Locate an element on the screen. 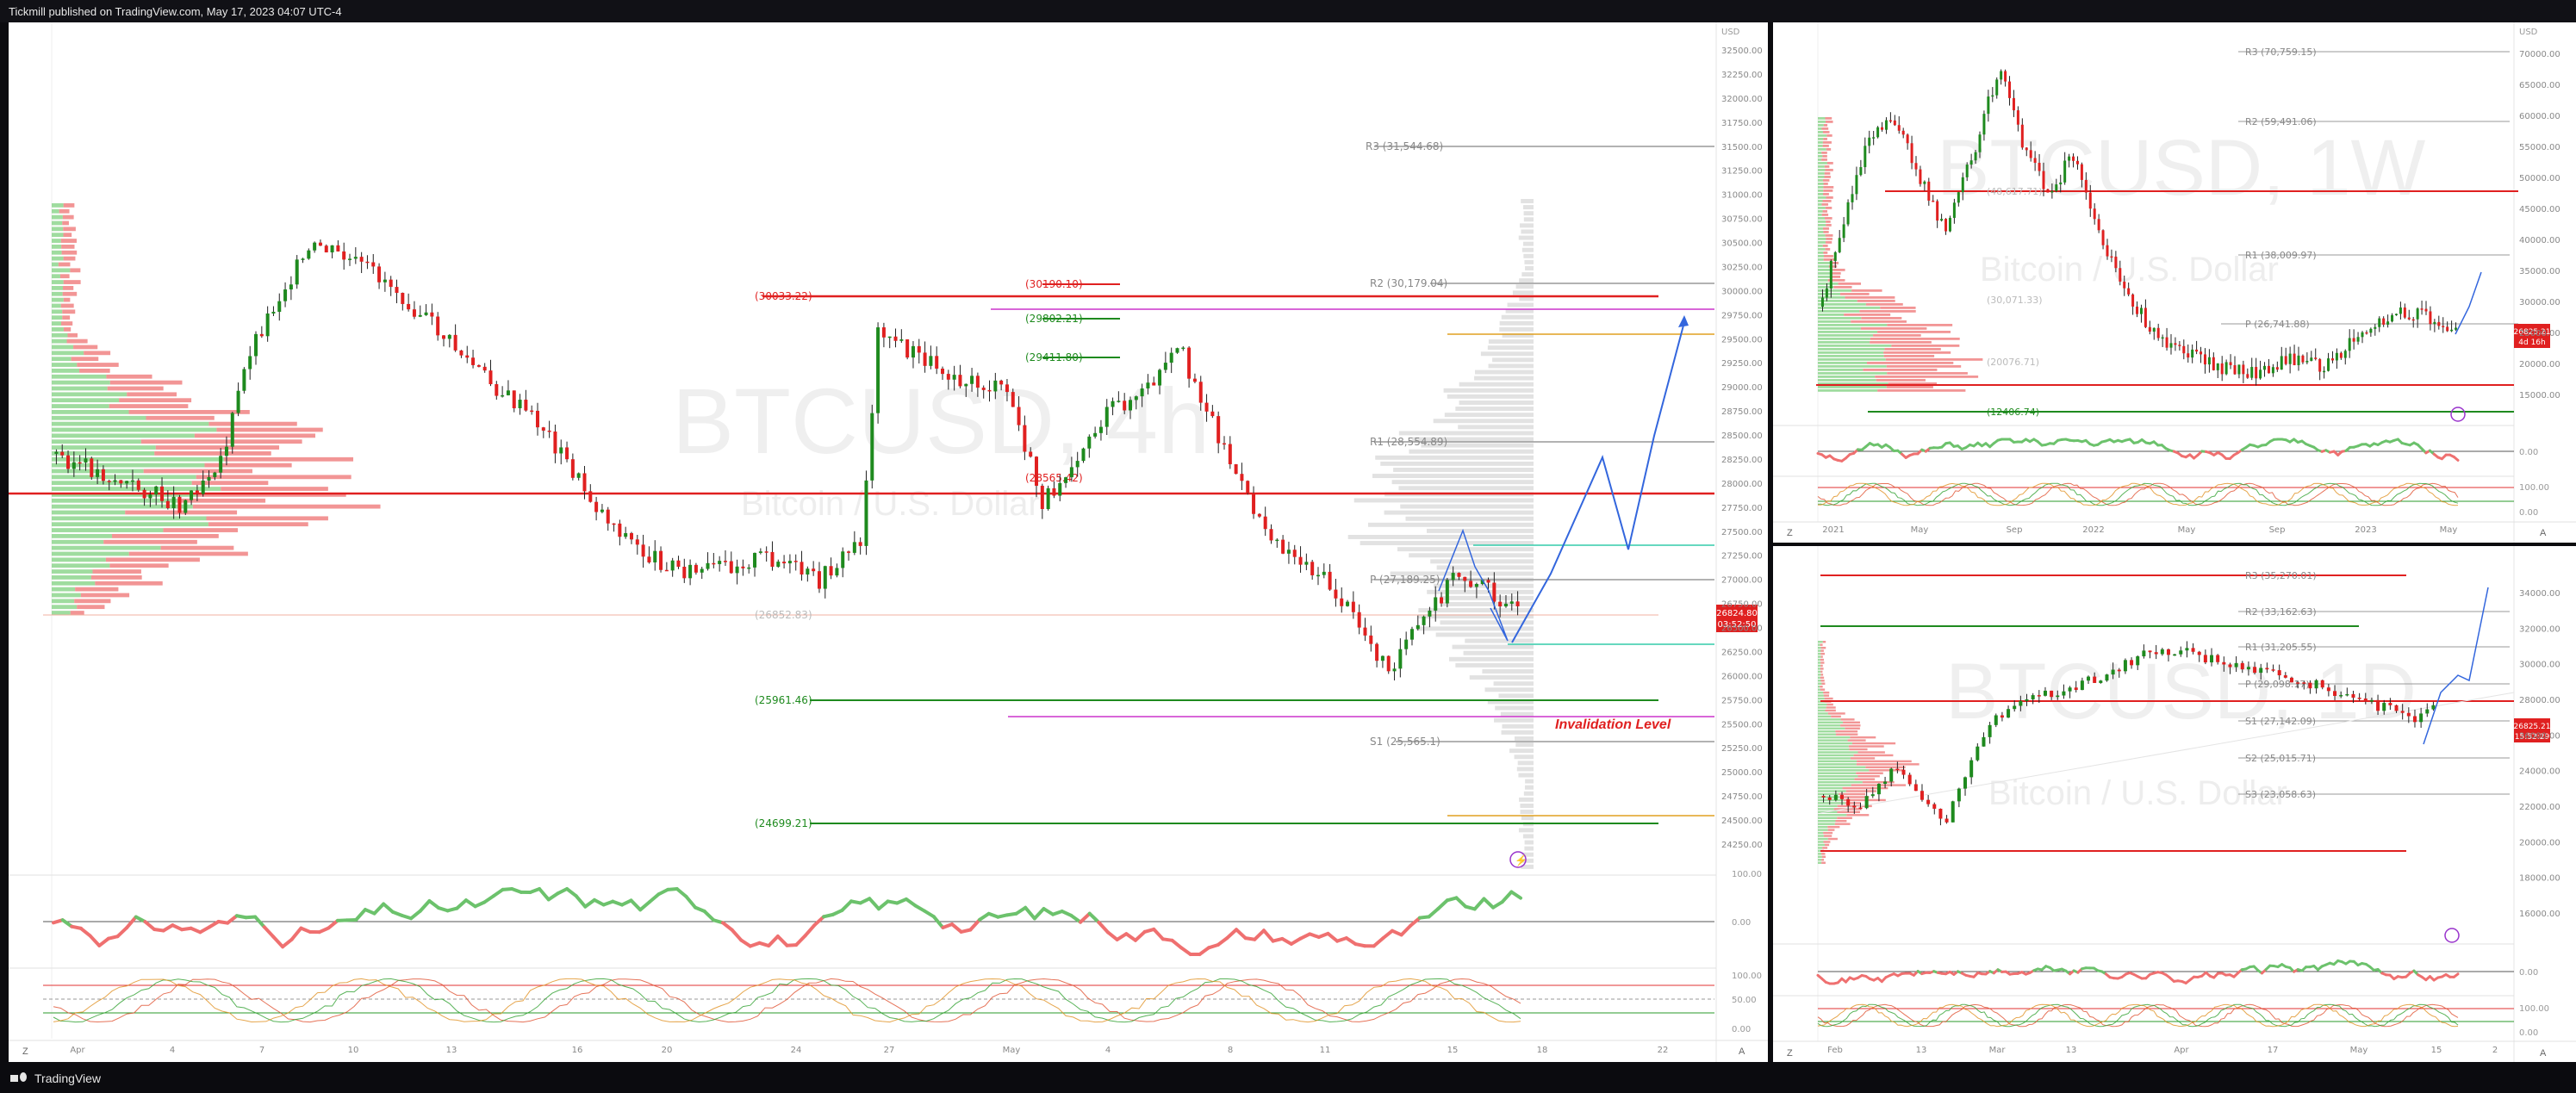 The height and width of the screenshot is (1093, 2576). y-tick: 20000.00 is located at coordinates (2540, 365).